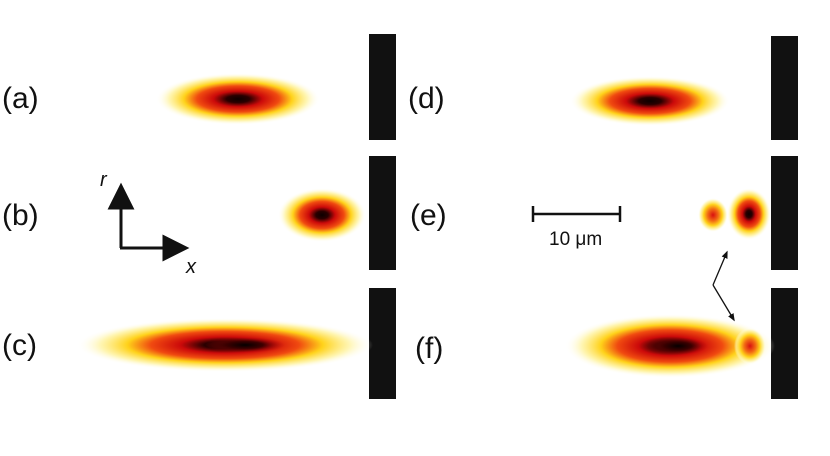 This screenshot has width=830, height=456. I want to click on pointer-arrows, so click(723, 286).